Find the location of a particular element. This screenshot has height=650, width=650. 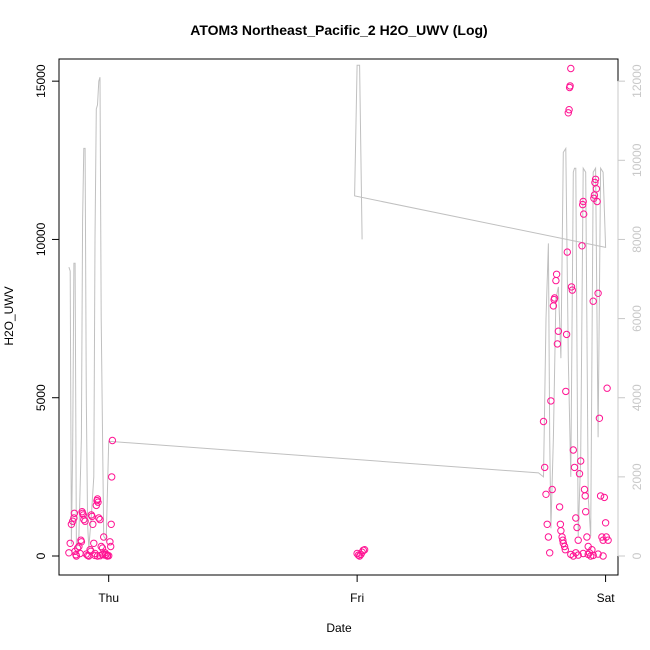

left-axis: 0 5000 10000 15000 is located at coordinates (47, 311).